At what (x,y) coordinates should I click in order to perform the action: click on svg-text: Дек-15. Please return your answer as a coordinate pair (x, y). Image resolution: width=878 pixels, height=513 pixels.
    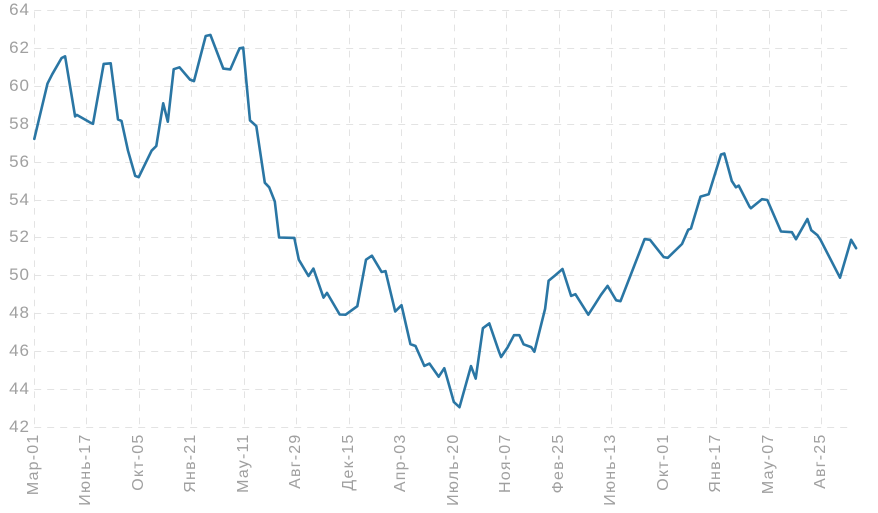
    Looking at the image, I should click on (348, 462).